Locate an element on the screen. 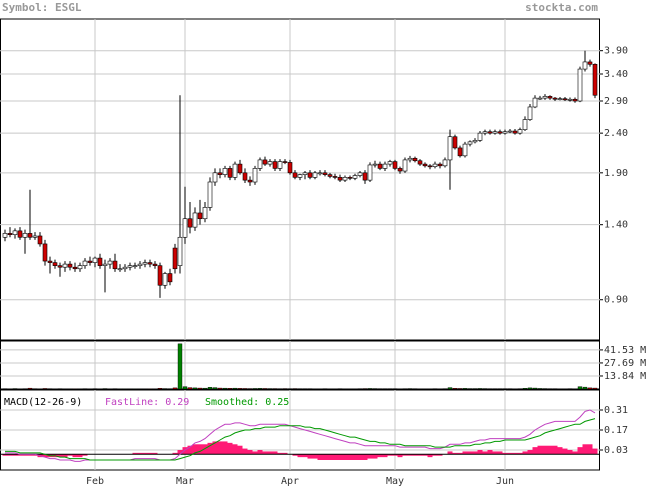 The image size is (655, 486). macd-line is located at coordinates (300, 439).